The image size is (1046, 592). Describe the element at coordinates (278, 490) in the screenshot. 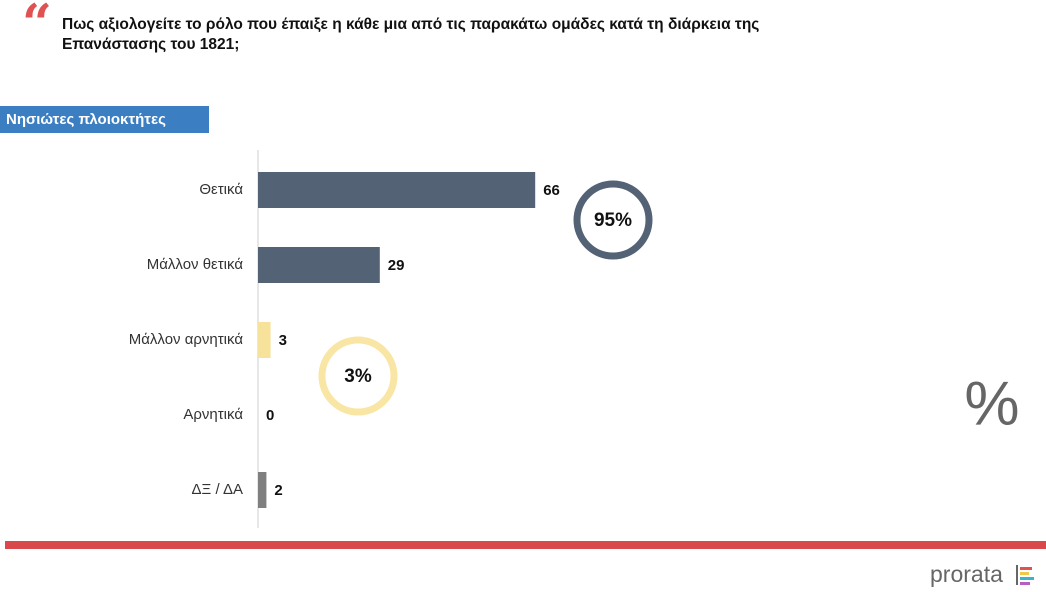

I see `value-label: 2` at that location.